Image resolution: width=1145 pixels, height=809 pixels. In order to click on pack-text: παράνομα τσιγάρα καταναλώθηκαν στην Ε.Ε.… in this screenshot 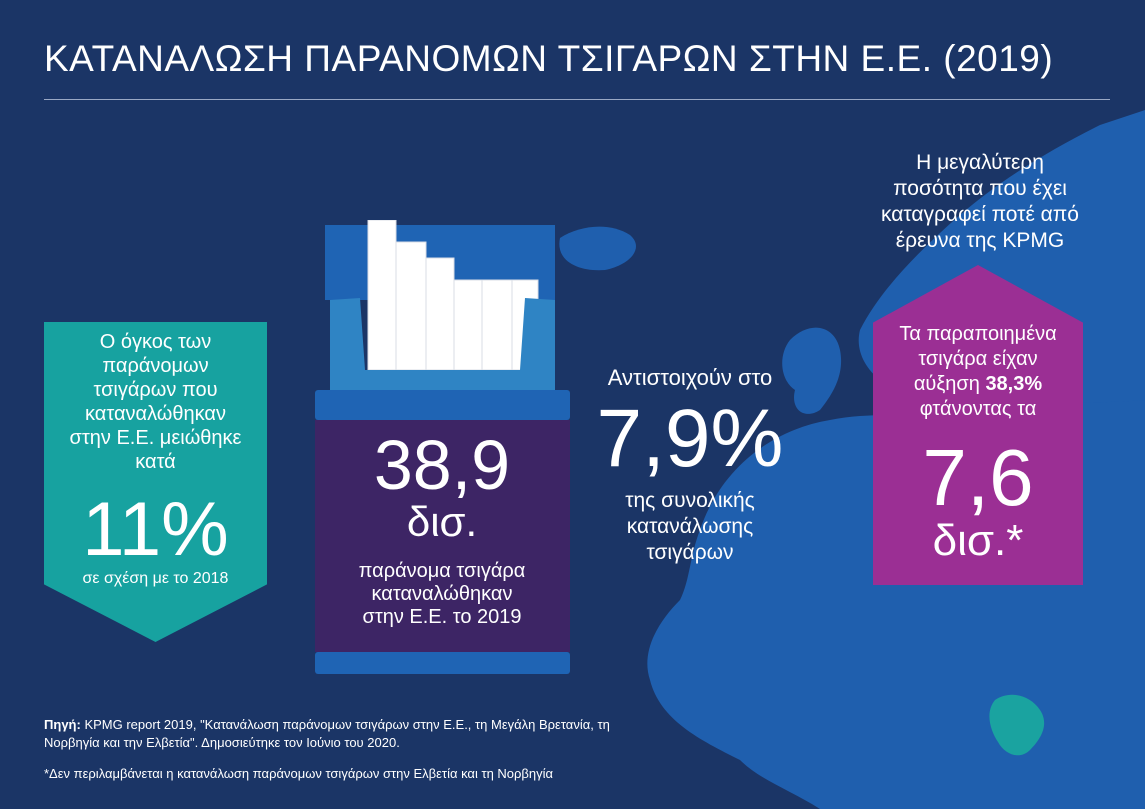, I will do `click(442, 594)`.